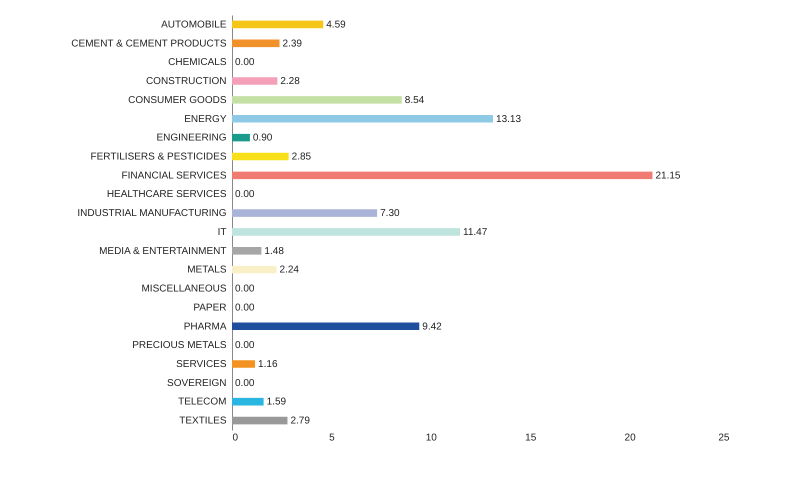  What do you see at coordinates (268, 364) in the screenshot?
I see `data-label: 1.16` at bounding box center [268, 364].